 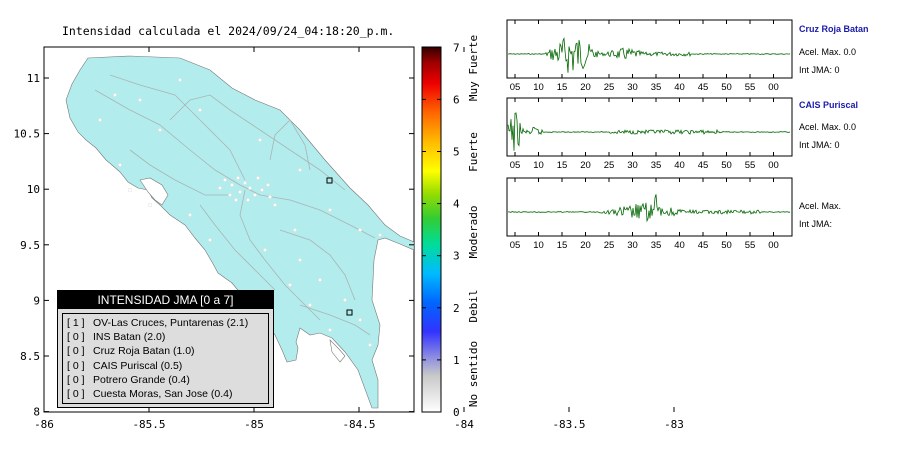 I want to click on waveform-tick-label: 40, so click(x=679, y=165).